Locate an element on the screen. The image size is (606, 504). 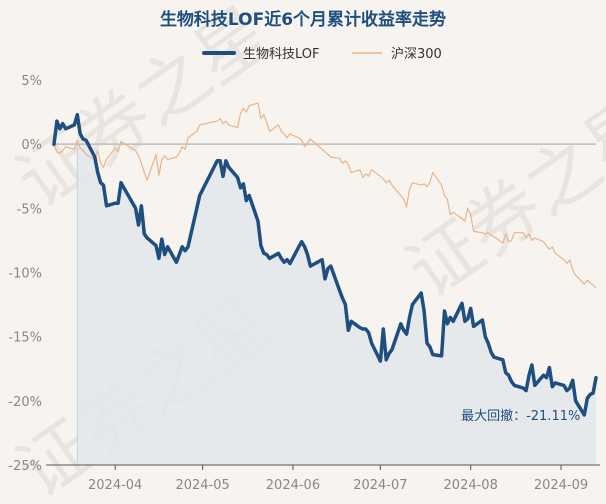
legend-label-fund: 生物科技LOF is located at coordinates (281, 54).